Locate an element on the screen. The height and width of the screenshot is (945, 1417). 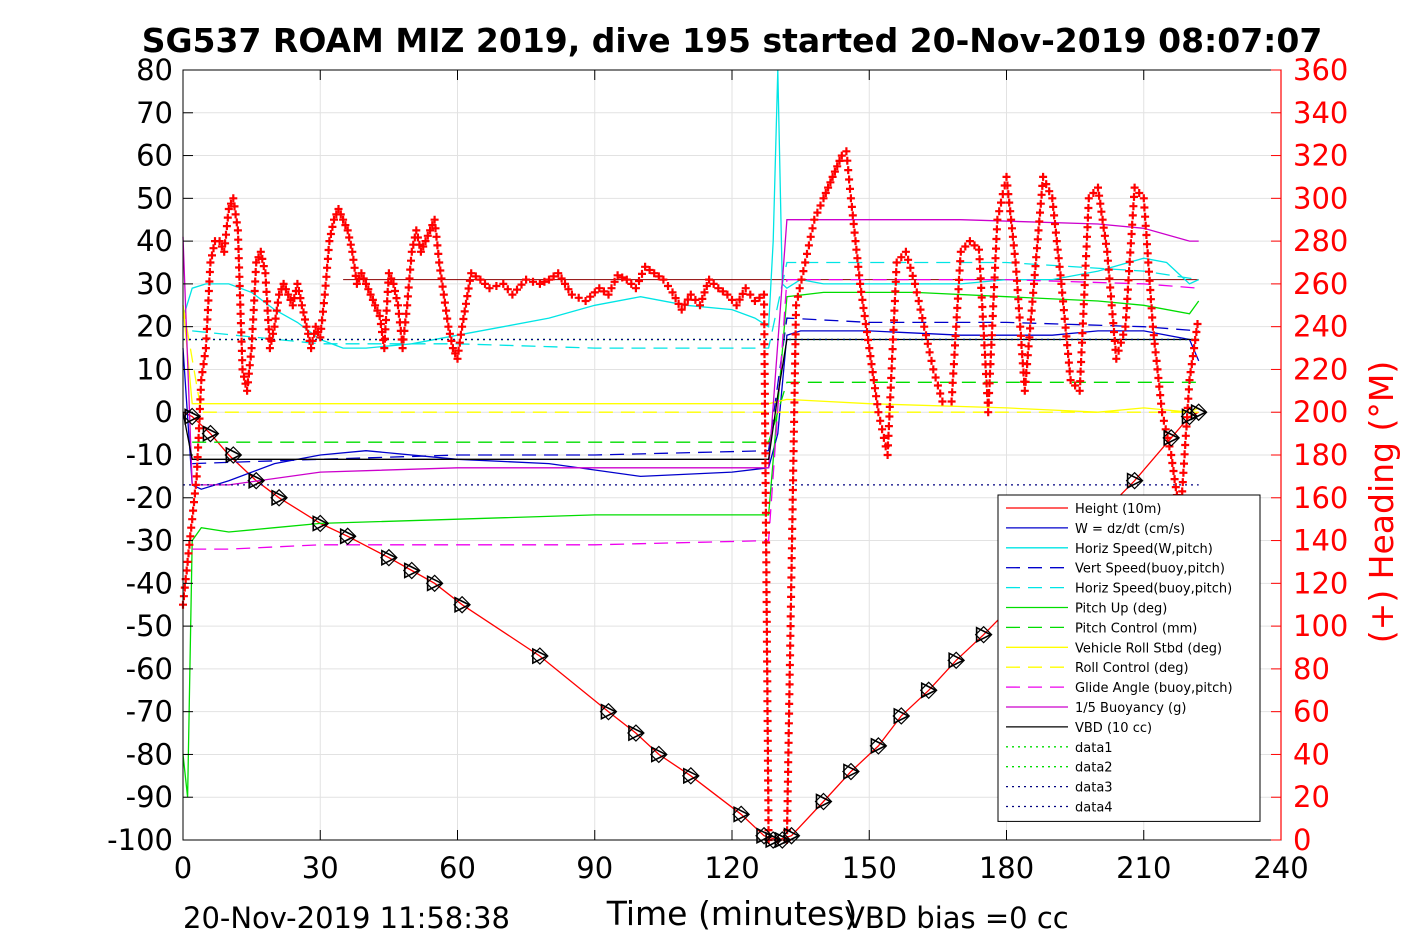
y2-tick-label: 180 is located at coordinates (1320, 455).